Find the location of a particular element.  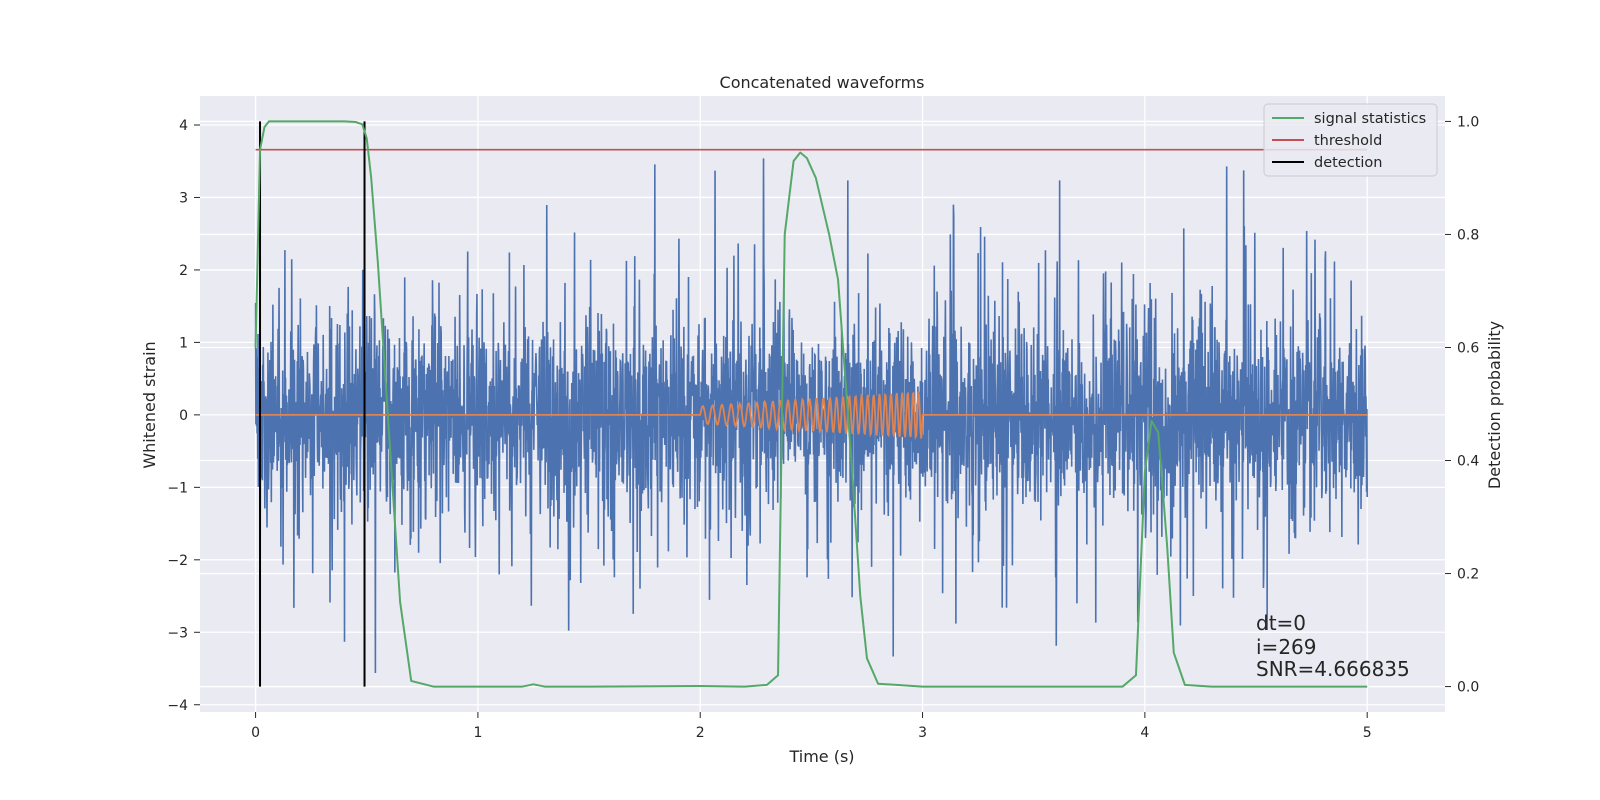

x-tick-label: 3 is located at coordinates (922, 733).